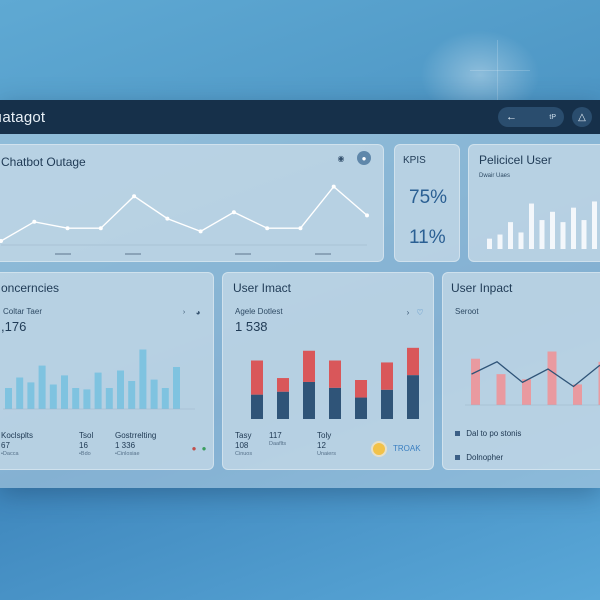  Describe the element at coordinates (251, 326) in the screenshot. I see `big-value: 1 538` at that location.